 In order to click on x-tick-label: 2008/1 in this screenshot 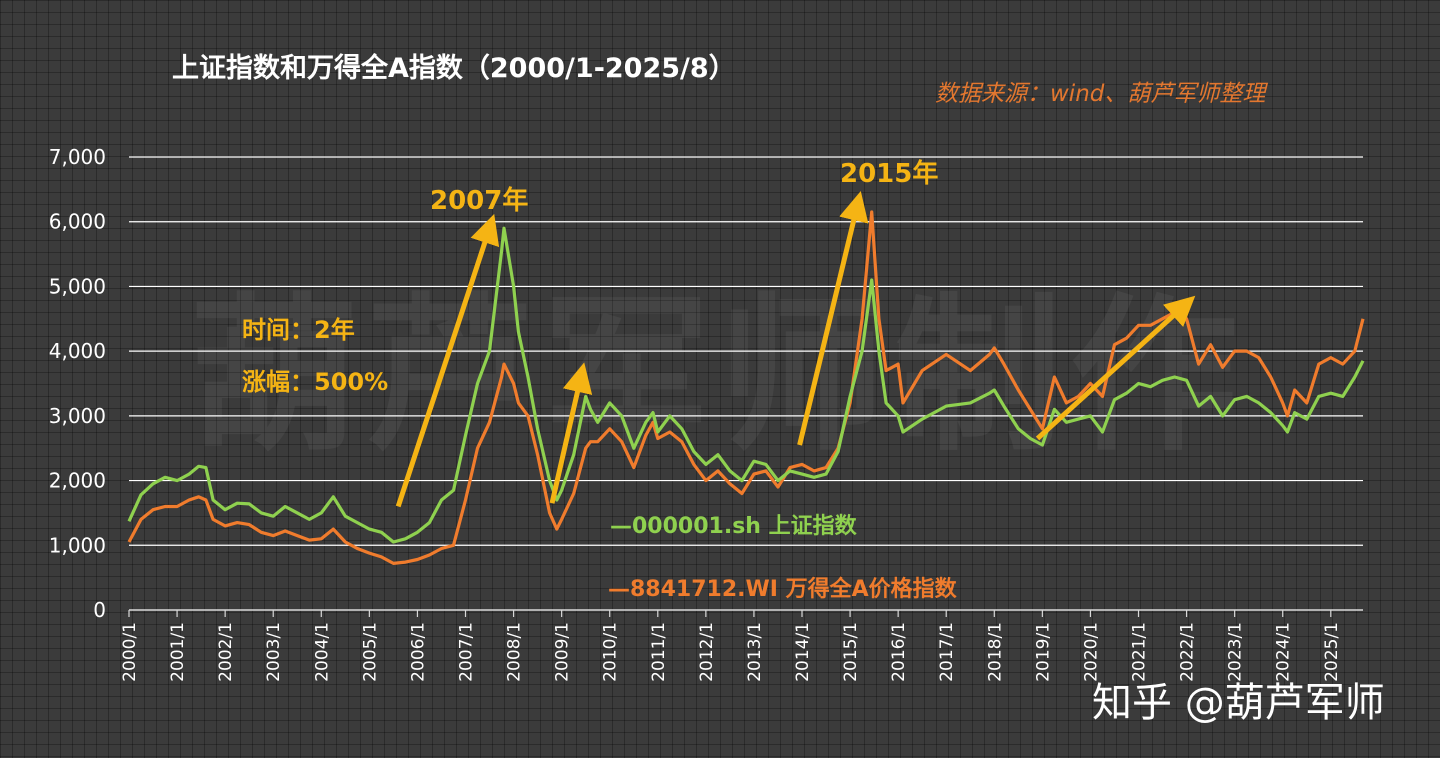, I will do `click(515, 652)`.